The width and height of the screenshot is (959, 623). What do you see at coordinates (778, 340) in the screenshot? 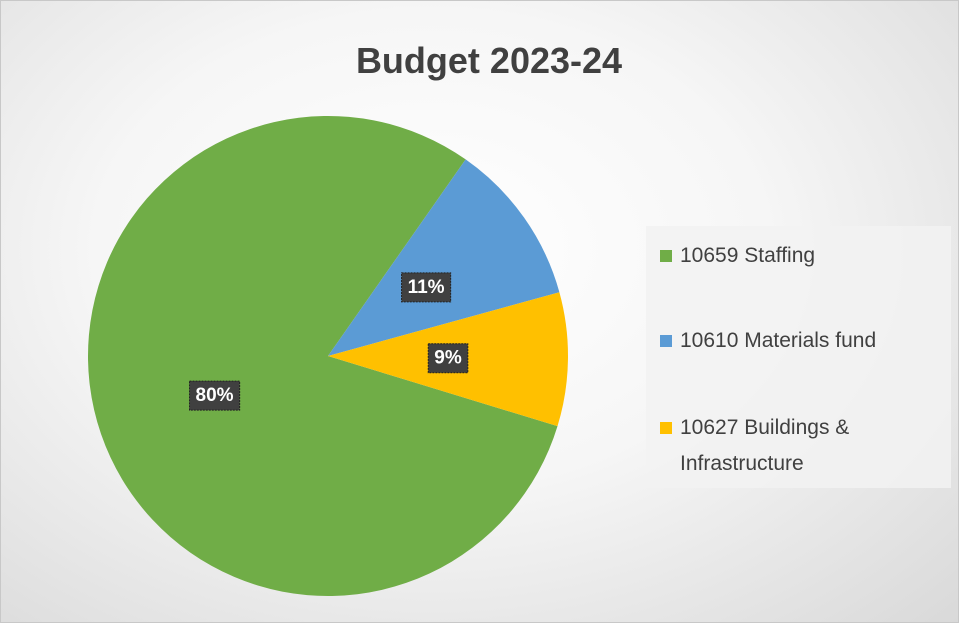
I see `legend-label: 10610 Materials fund` at bounding box center [778, 340].